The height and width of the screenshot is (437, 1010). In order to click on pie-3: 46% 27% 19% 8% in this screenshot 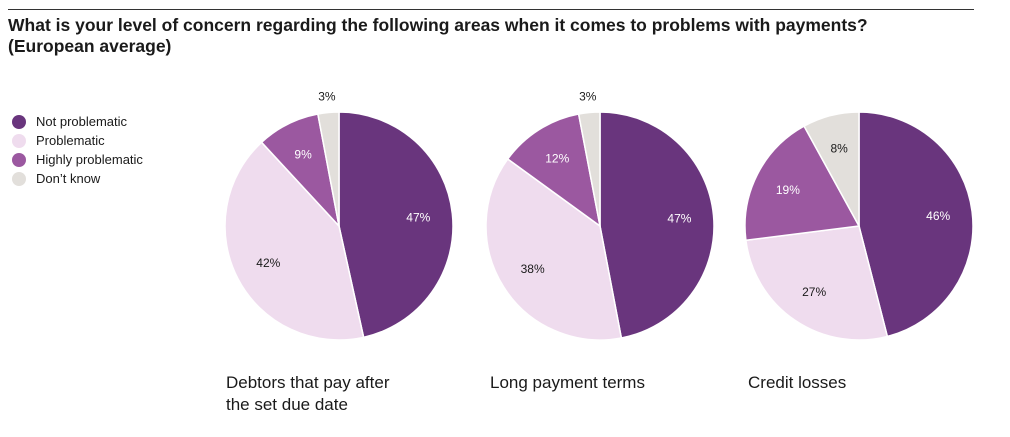, I will do `click(859, 226)`.